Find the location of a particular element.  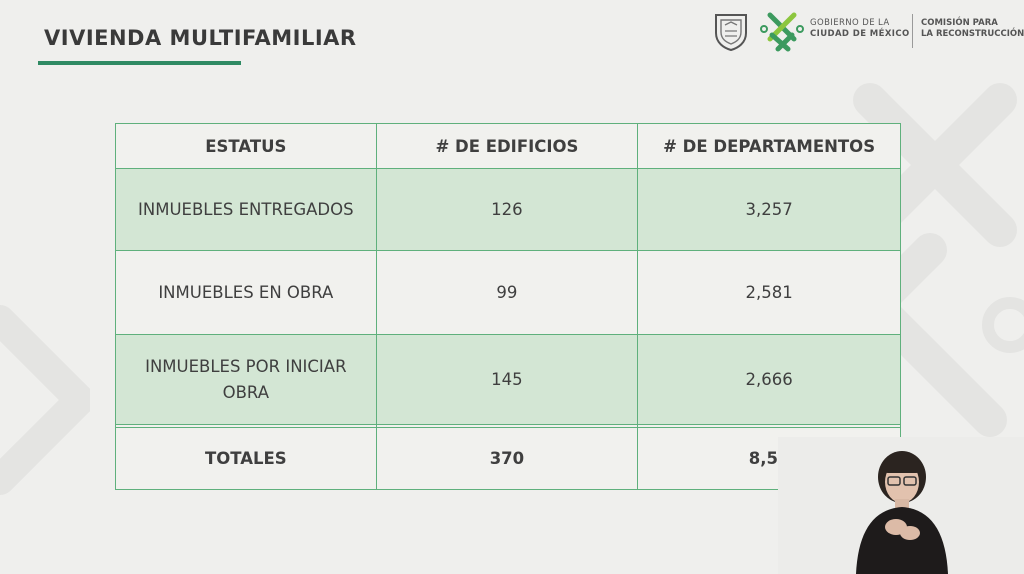

header-estatus: ESTATUS is located at coordinates (246, 146).